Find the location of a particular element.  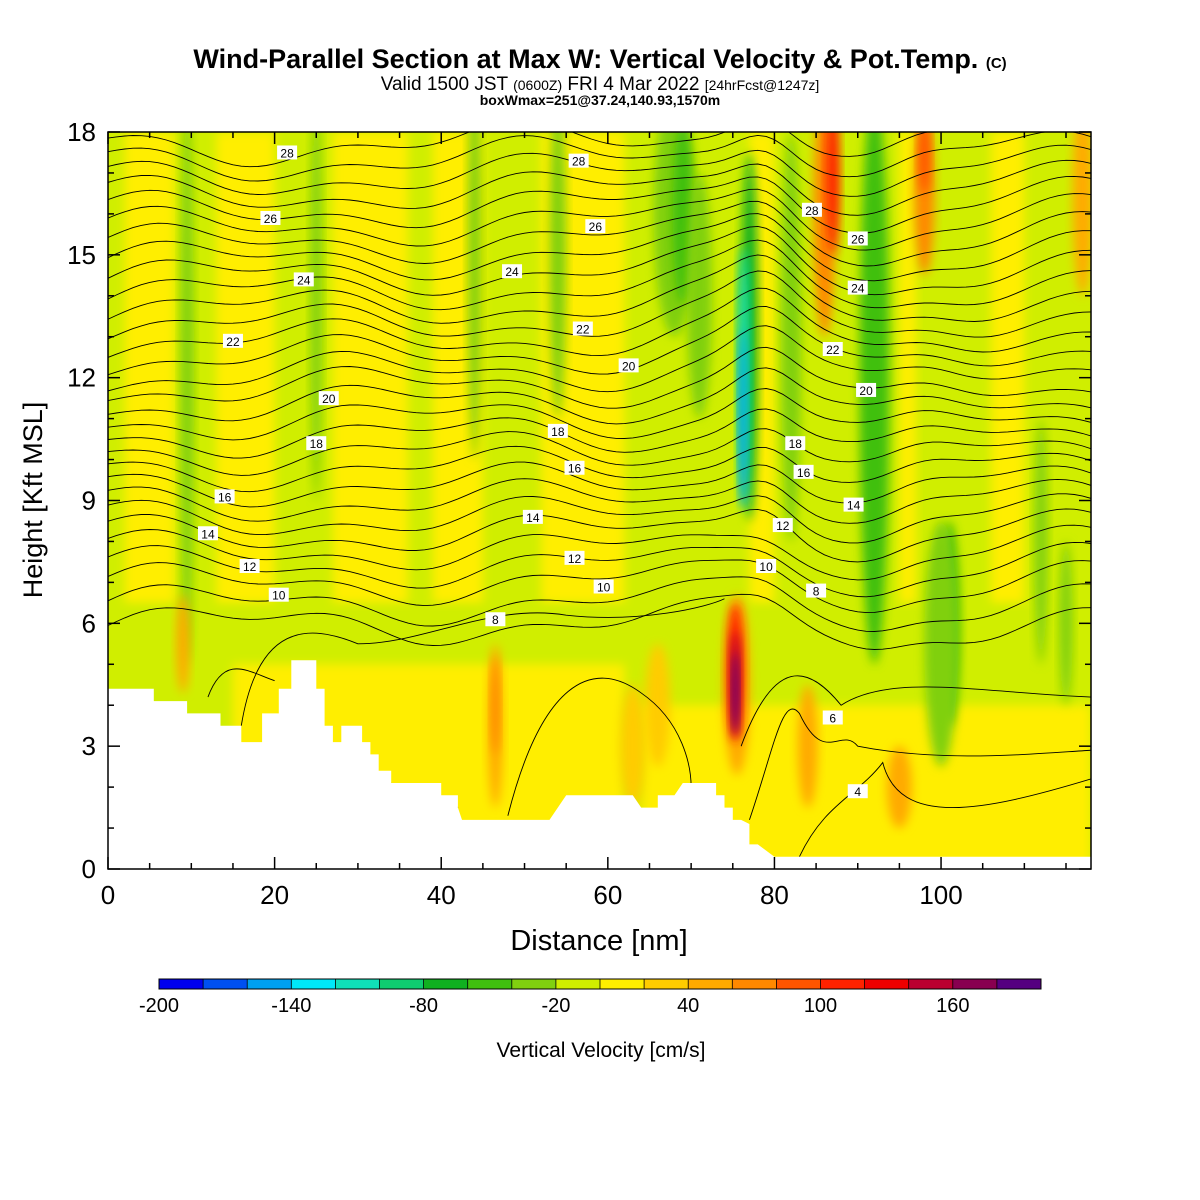

x-tick-label: 100 is located at coordinates (940, 895).